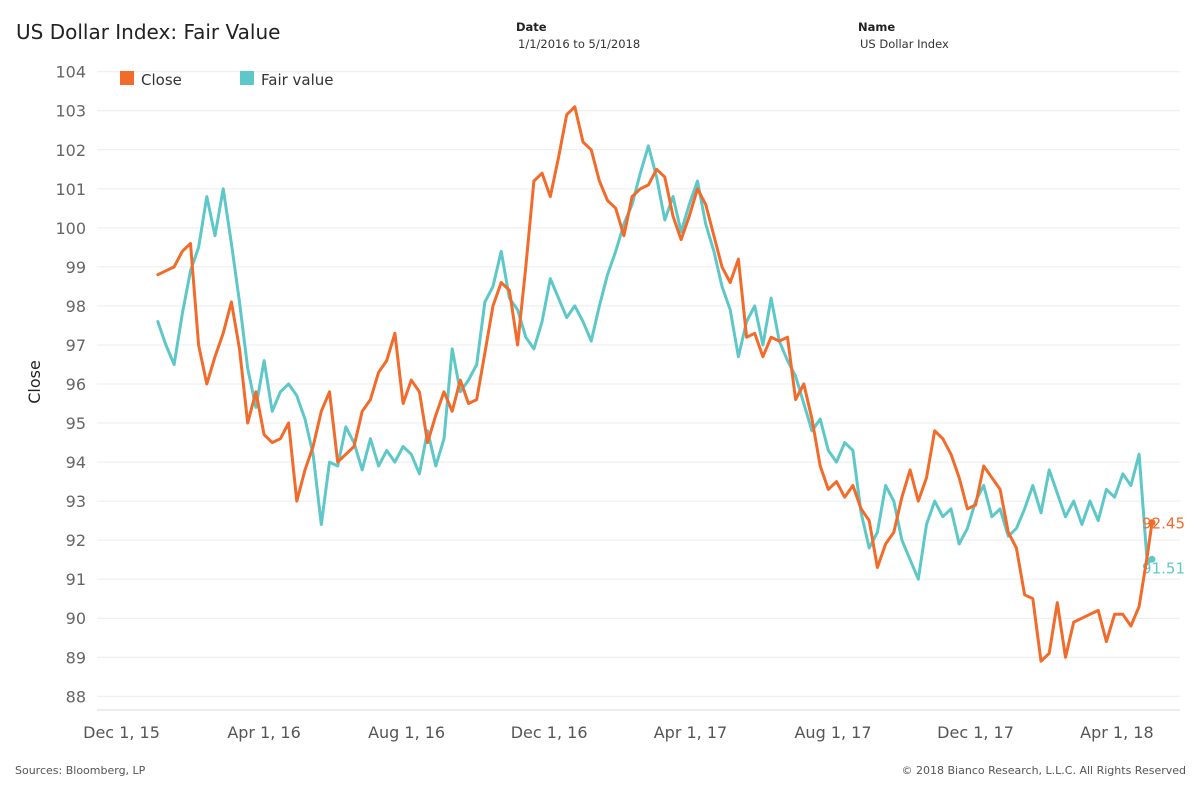 This screenshot has height=800, width=1200. What do you see at coordinates (76, 696) in the screenshot?
I see `y-tick-label: 88` at bounding box center [76, 696].